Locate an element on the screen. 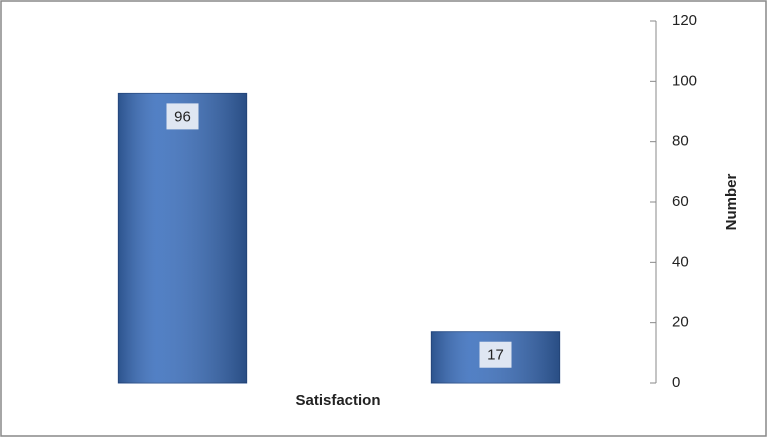  y-tick-label: 60 is located at coordinates (680, 201).